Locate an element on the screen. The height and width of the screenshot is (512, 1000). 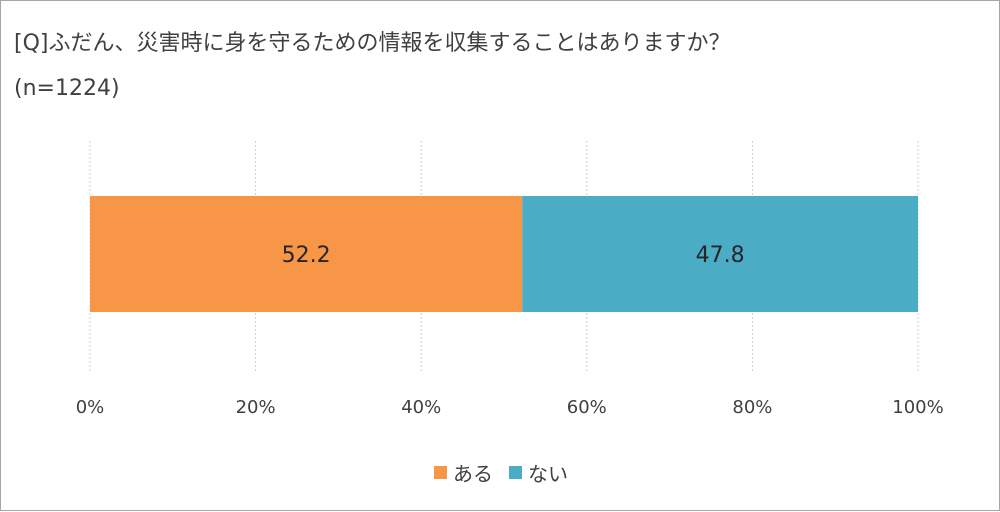
legend-item-nai: ない is located at coordinates (538, 472).